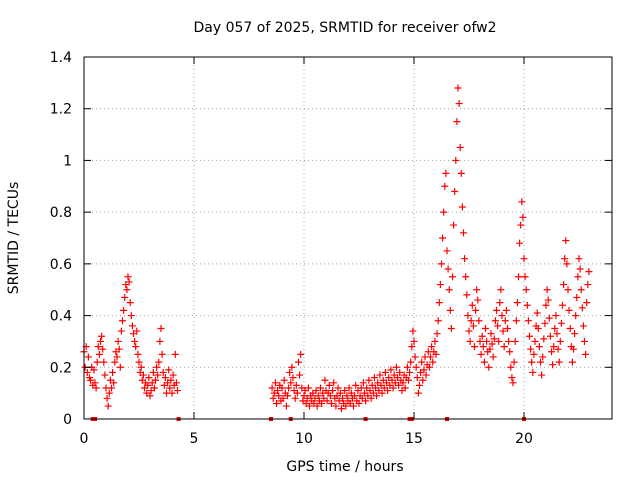 The width and height of the screenshot is (640, 480). What do you see at coordinates (61, 265) in the screenshot?
I see `y-tick-label: 0.6` at bounding box center [61, 265].